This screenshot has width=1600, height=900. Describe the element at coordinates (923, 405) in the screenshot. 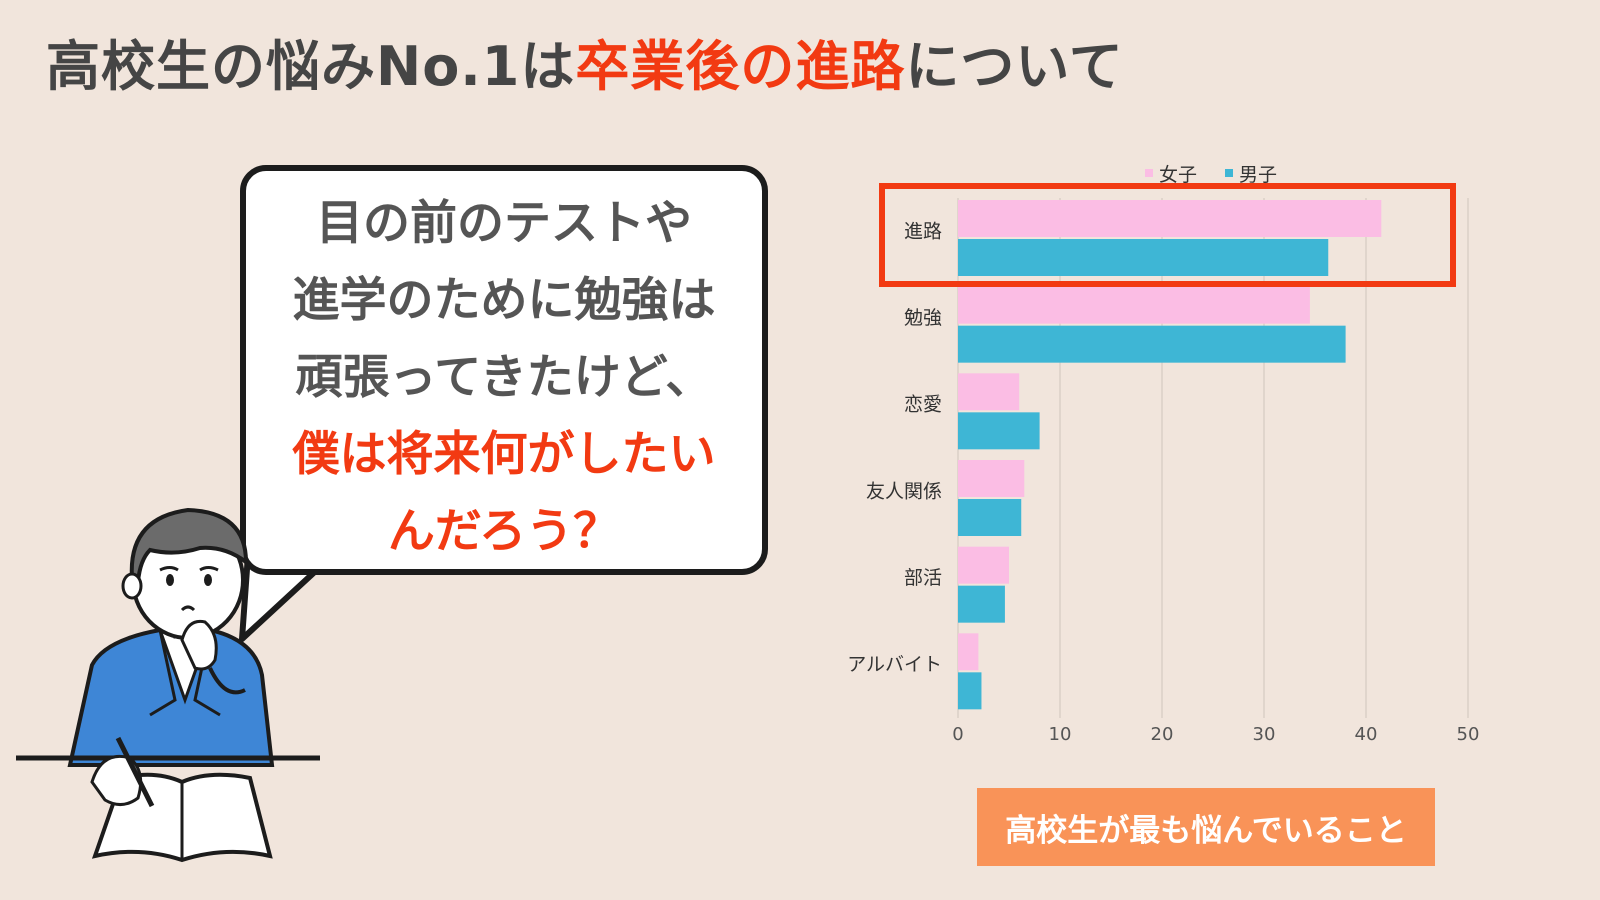

I see `category-label: 恋愛` at that location.